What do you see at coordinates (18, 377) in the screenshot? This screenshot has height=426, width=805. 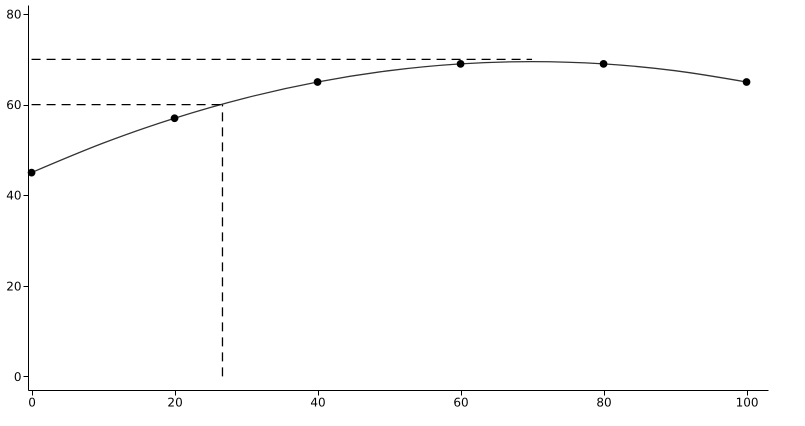 I see `y-tick-label: 0` at bounding box center [18, 377].